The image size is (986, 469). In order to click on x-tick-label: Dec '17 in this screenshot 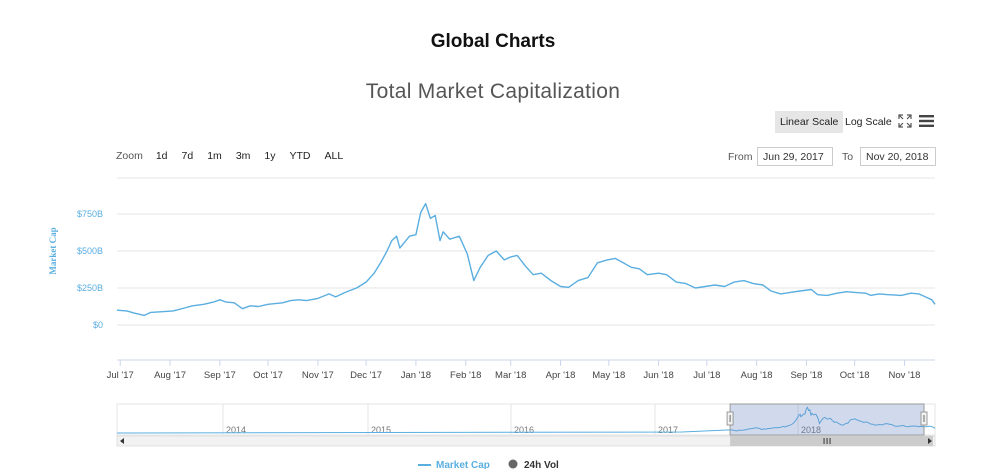, I will do `click(366, 375)`.